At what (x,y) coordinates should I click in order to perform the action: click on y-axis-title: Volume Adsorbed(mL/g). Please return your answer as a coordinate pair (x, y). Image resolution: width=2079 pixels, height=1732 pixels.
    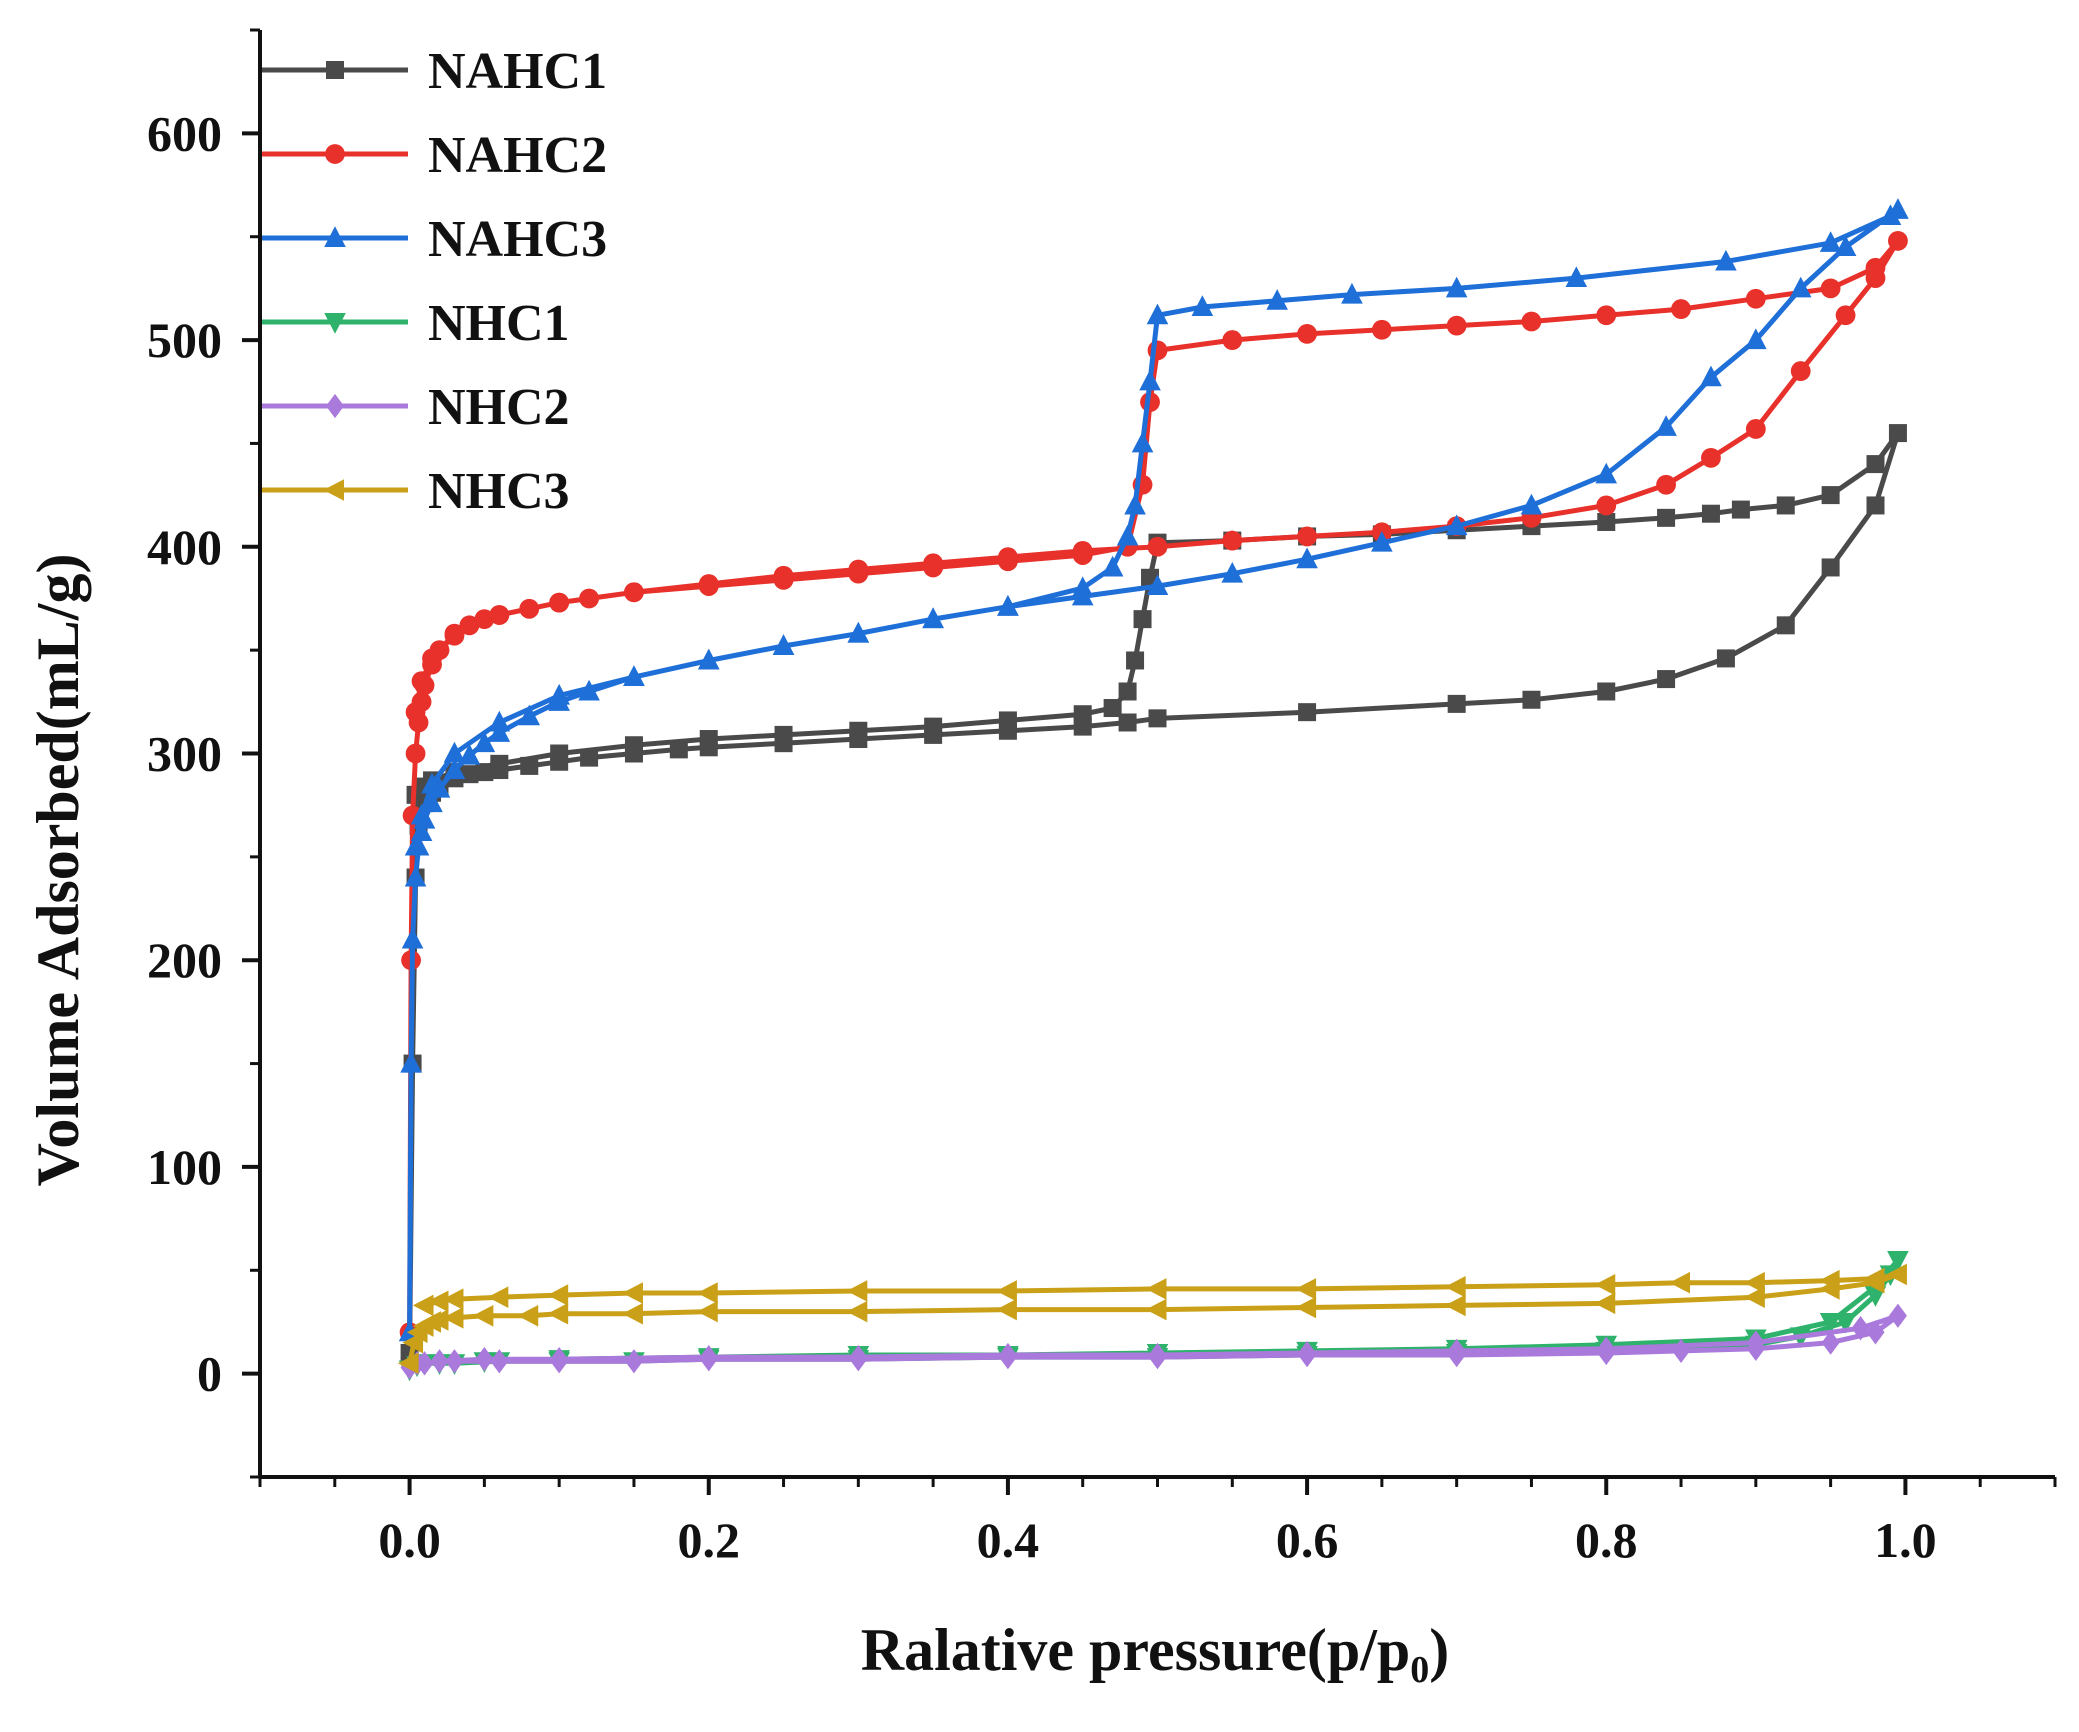
    Looking at the image, I should click on (58, 870).